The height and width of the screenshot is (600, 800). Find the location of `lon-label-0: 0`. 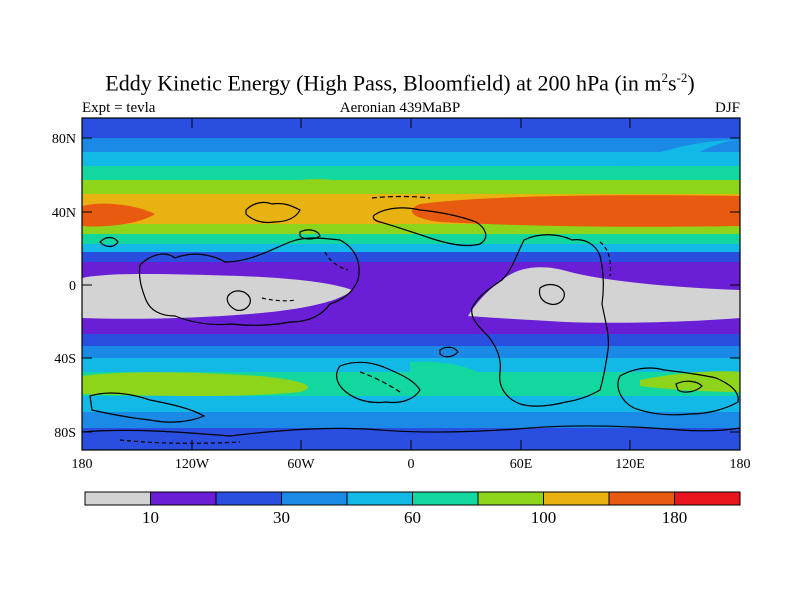

lon-label-0: 0 is located at coordinates (411, 464).